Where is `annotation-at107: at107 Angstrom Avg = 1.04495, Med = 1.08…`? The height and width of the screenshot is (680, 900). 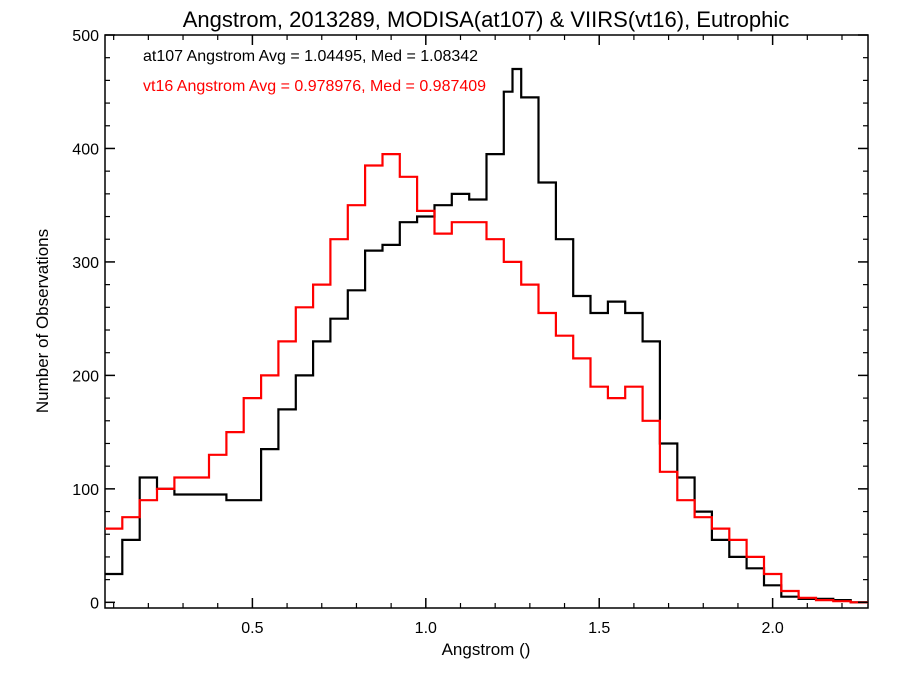 annotation-at107: at107 Angstrom Avg = 1.04495, Med = 1.08… is located at coordinates (310, 56).